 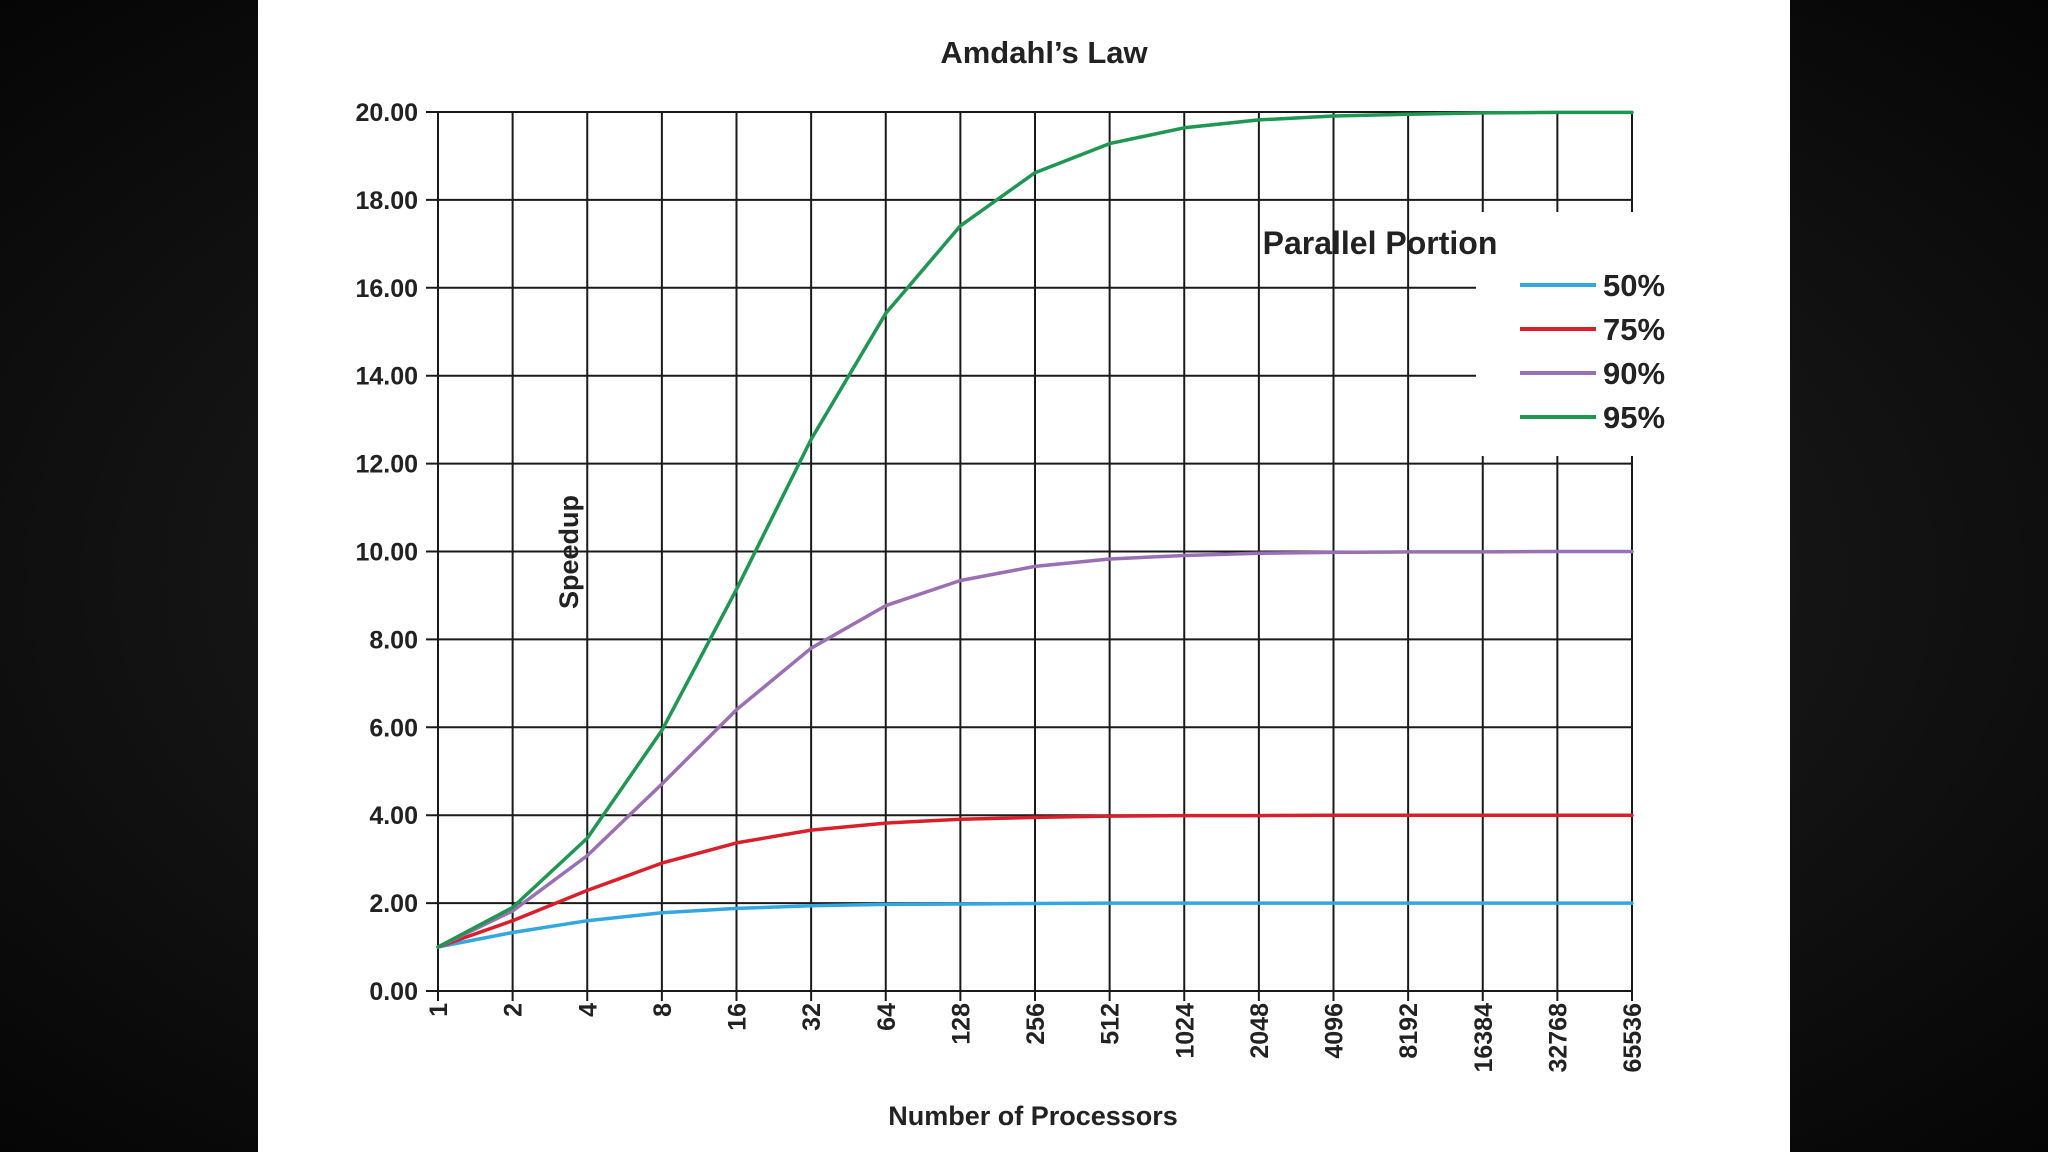 I want to click on legend-label: 90%, so click(x=1634, y=373).